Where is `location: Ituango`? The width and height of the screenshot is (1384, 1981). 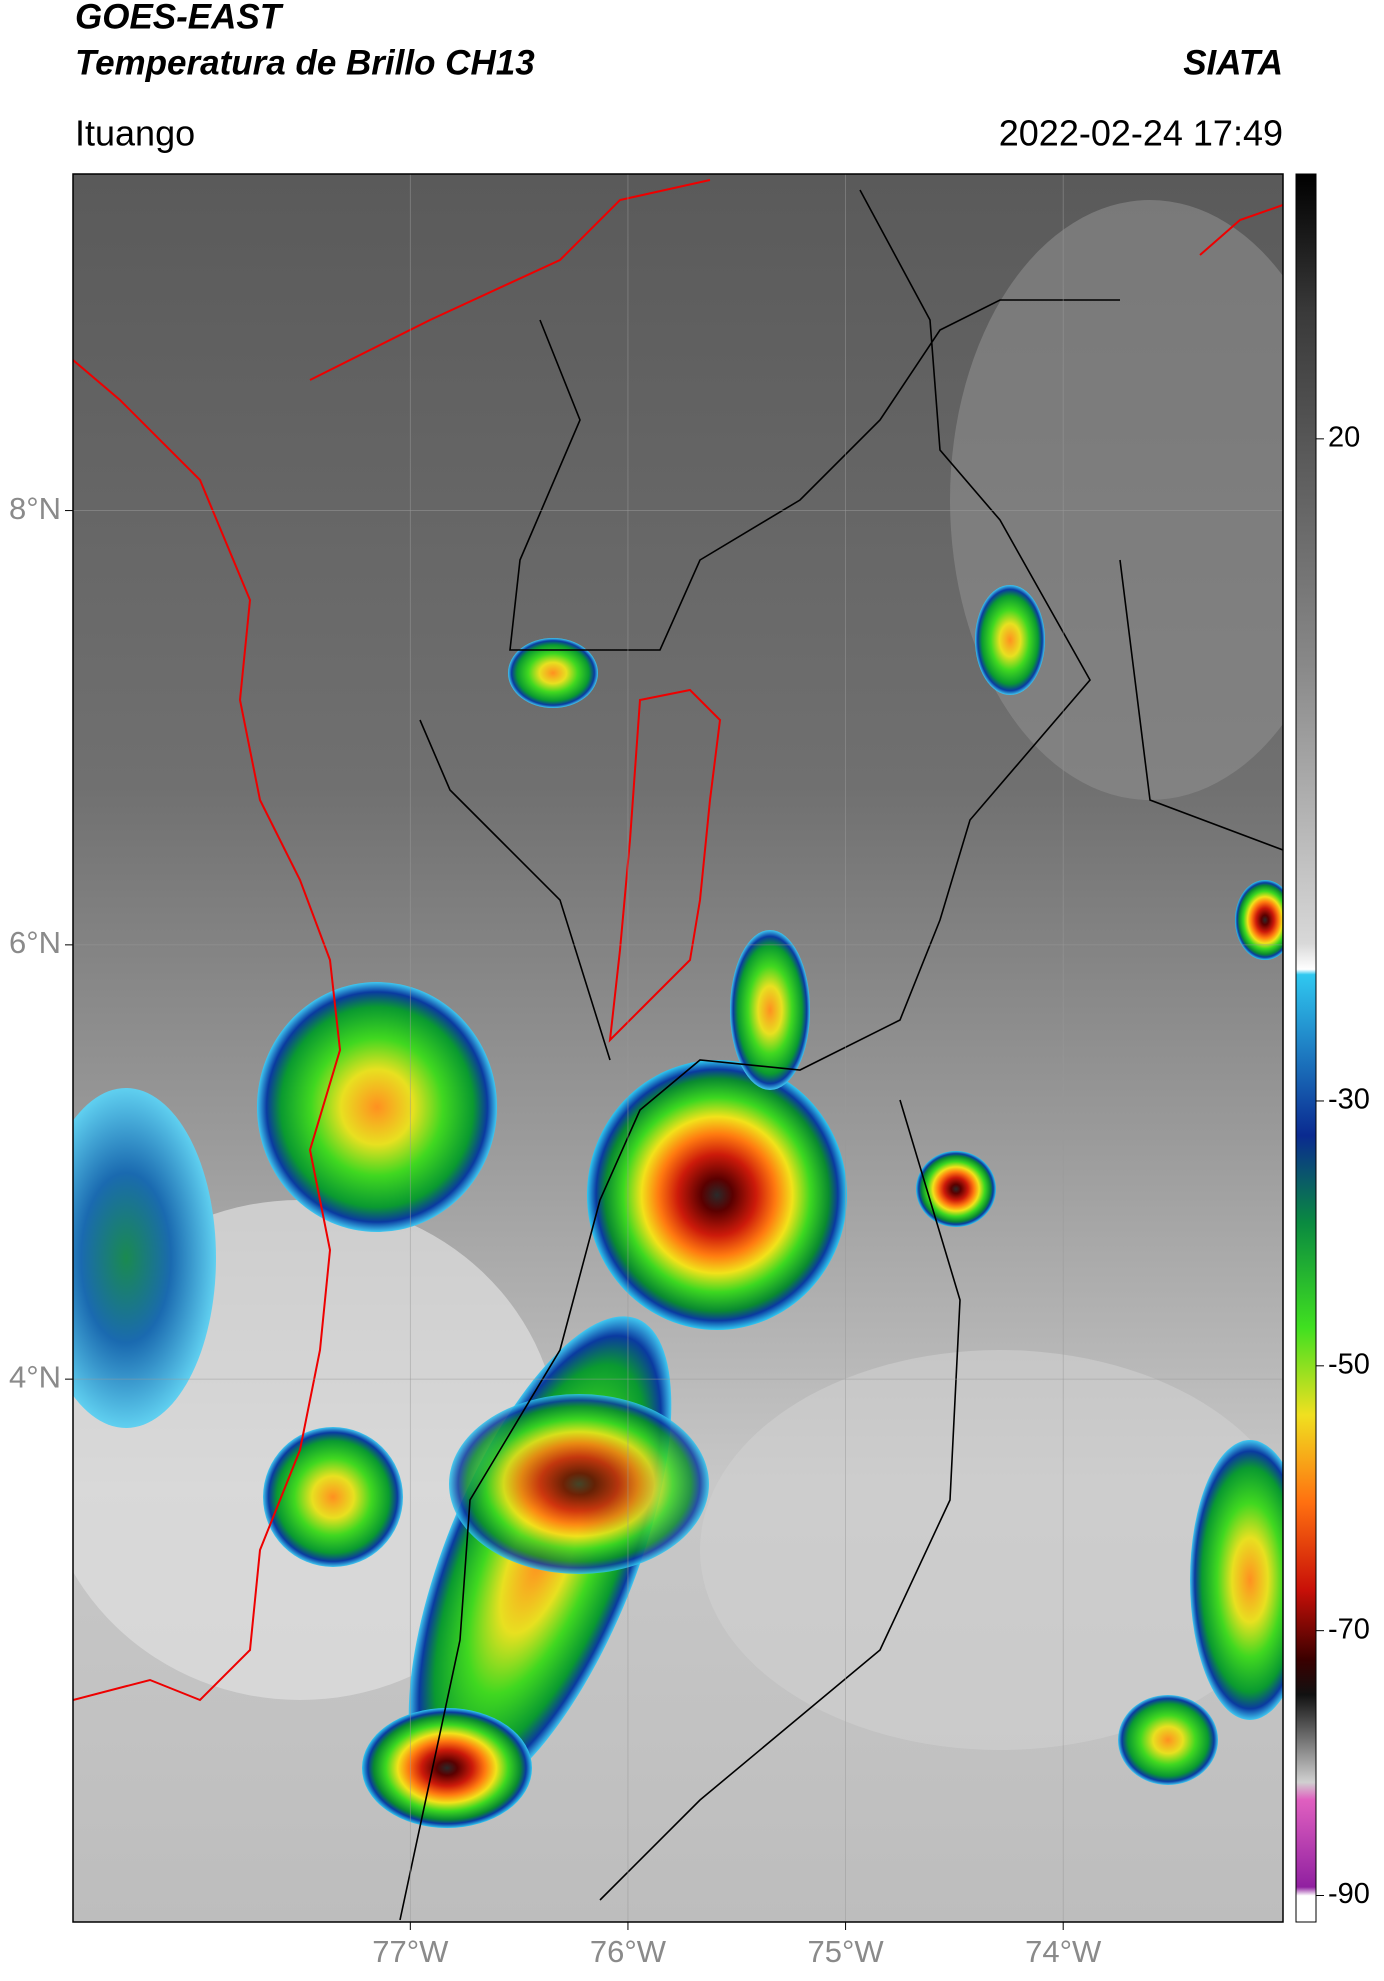
location: Ituango is located at coordinates (135, 133).